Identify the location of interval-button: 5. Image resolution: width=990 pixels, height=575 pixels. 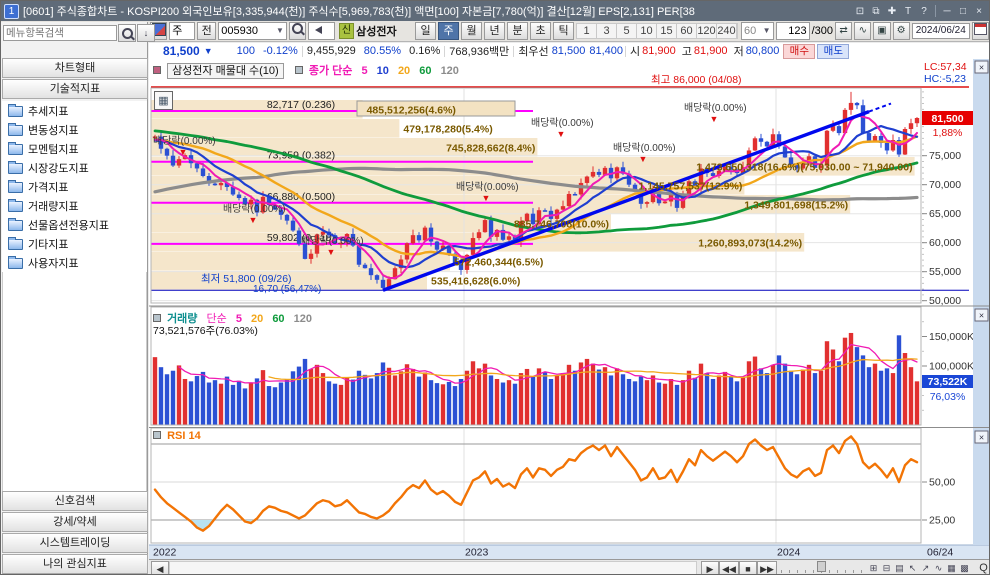
(627, 31).